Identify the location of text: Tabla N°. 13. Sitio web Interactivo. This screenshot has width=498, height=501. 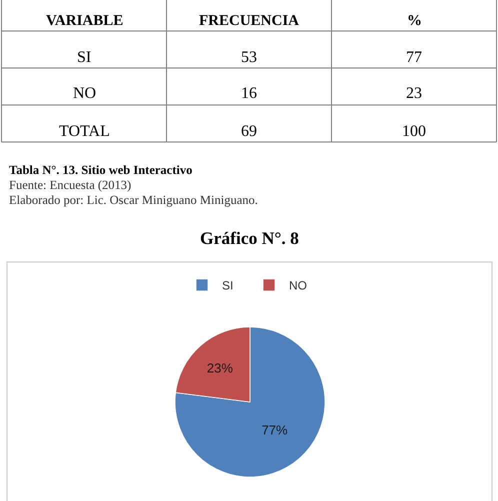
(100, 170).